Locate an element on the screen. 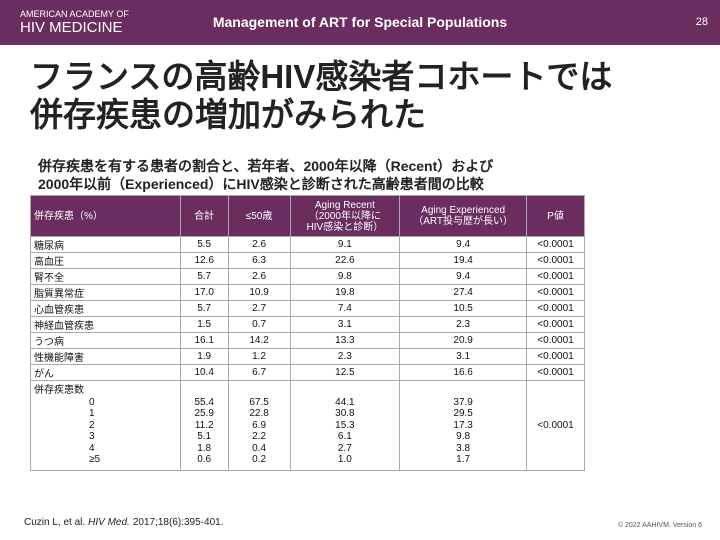  table-cell: うつ病 is located at coordinates (105, 340).